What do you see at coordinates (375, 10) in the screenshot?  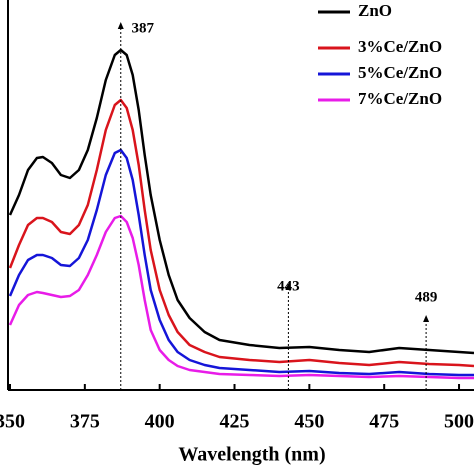 I see `legend-label: ZnO` at bounding box center [375, 10].